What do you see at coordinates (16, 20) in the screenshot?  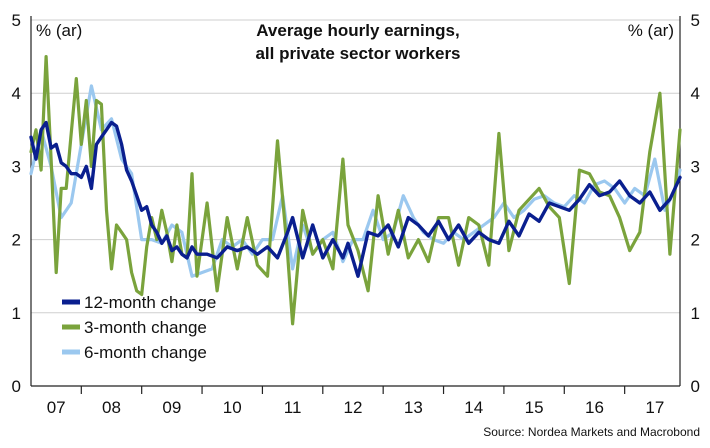 I see `y-tick-label-left: 5` at bounding box center [16, 20].